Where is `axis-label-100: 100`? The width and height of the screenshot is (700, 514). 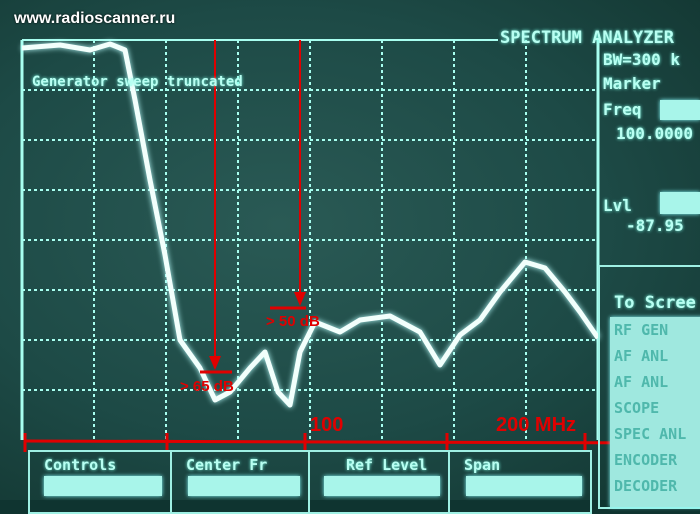
axis-label-100: 100 is located at coordinates (327, 425).